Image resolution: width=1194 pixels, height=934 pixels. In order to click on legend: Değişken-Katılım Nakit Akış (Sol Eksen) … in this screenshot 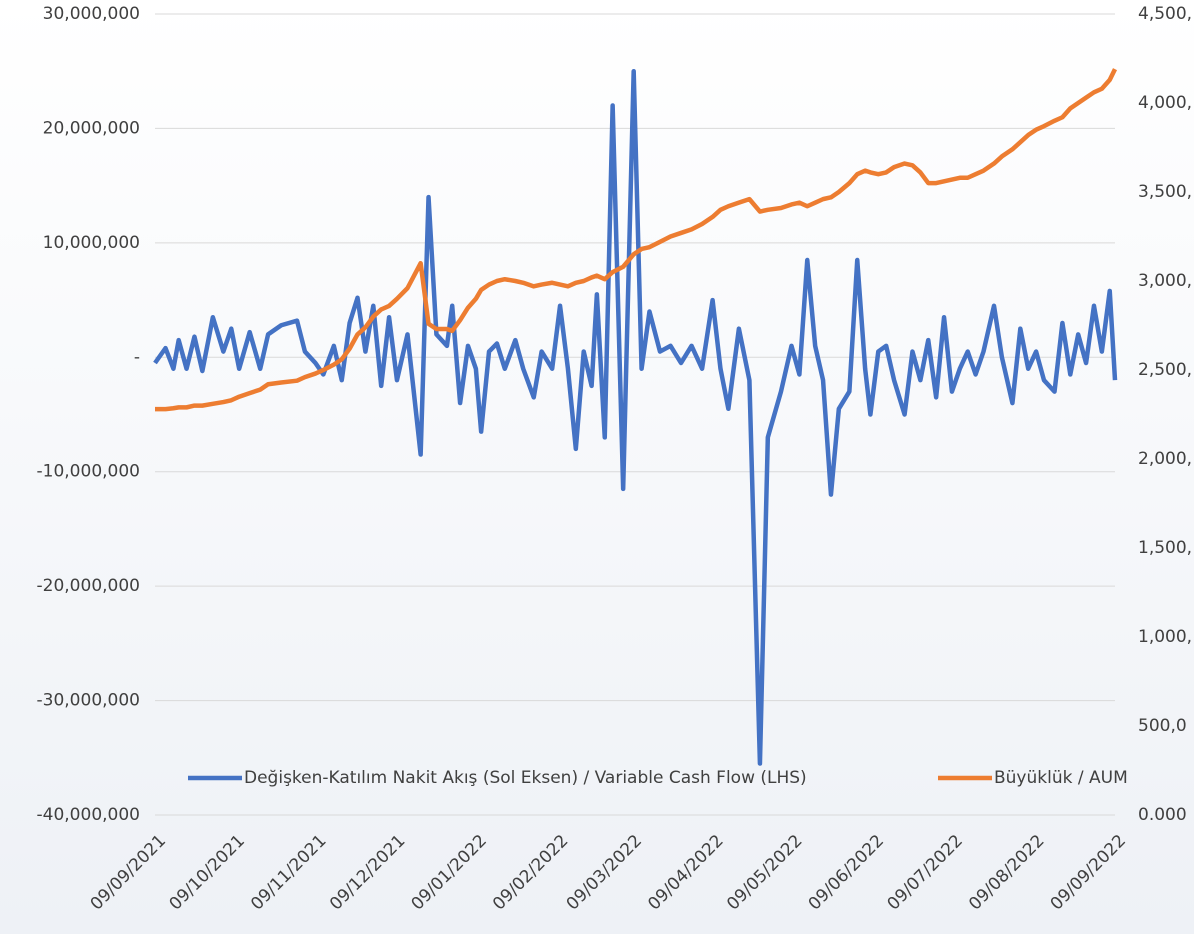, I will do `click(658, 778)`.